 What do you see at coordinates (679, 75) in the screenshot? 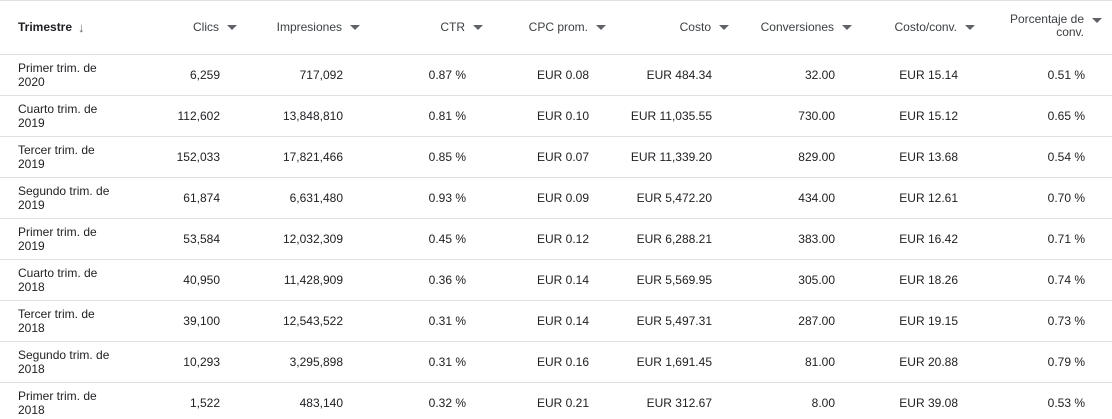
I see `cell-cost: EUR 484.34` at bounding box center [679, 75].